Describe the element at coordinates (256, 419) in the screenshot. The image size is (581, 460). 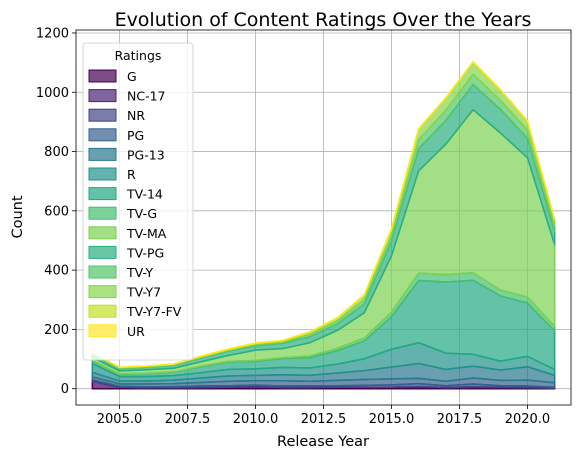
I see `x-tick-label: 2010.0` at that location.